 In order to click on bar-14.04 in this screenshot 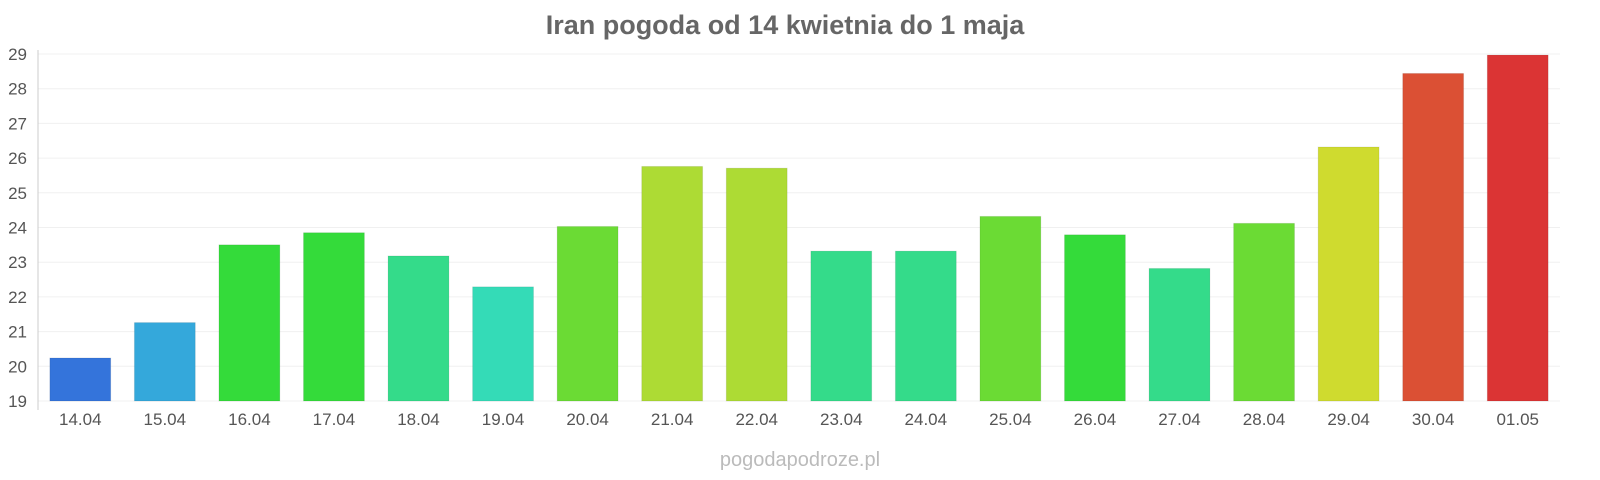, I will do `click(80, 379)`.